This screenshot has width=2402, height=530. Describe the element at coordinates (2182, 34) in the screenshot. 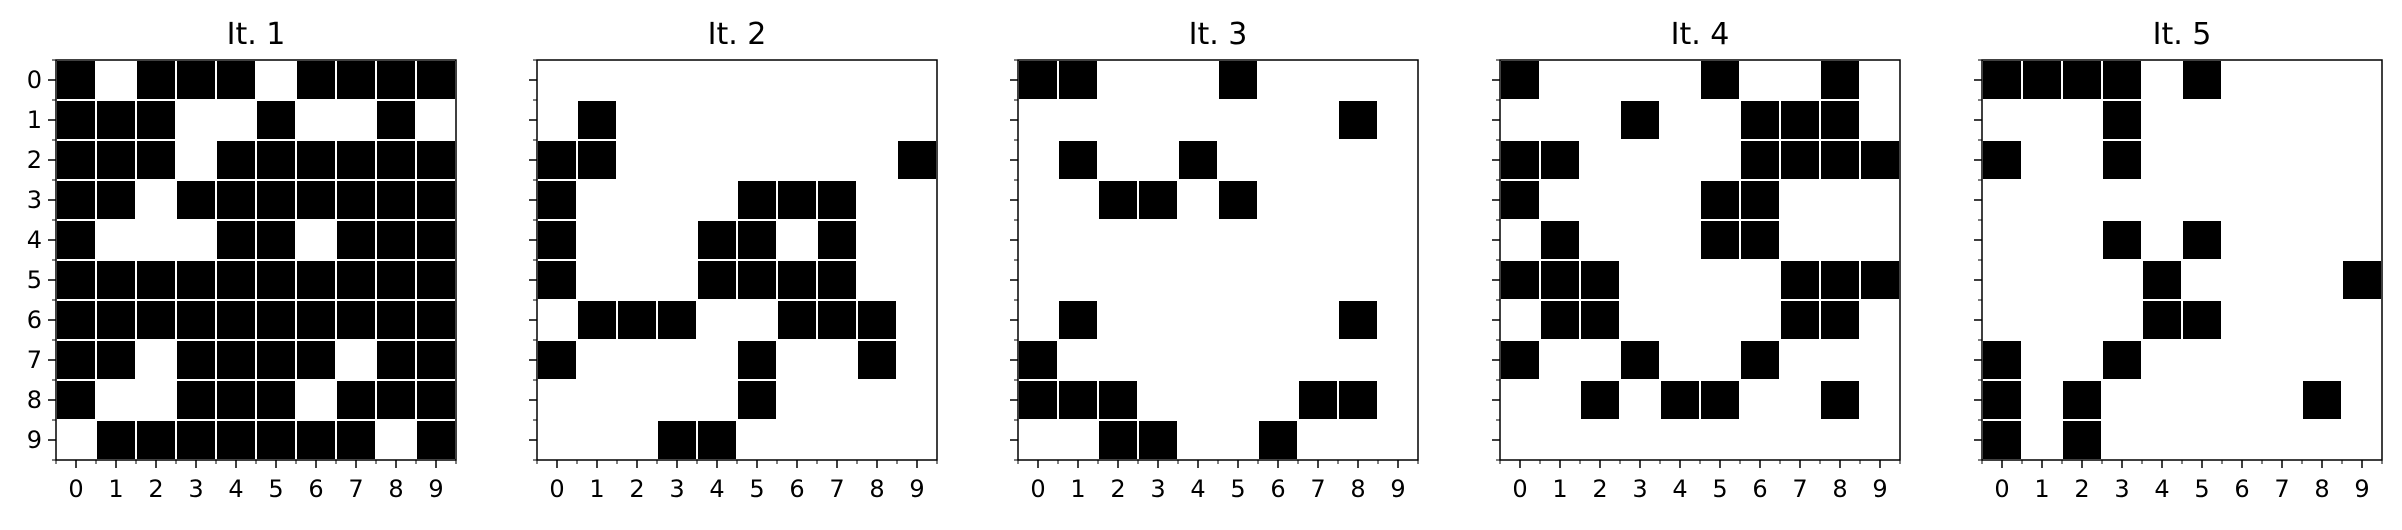

I see `panel-title: It. 5` at that location.